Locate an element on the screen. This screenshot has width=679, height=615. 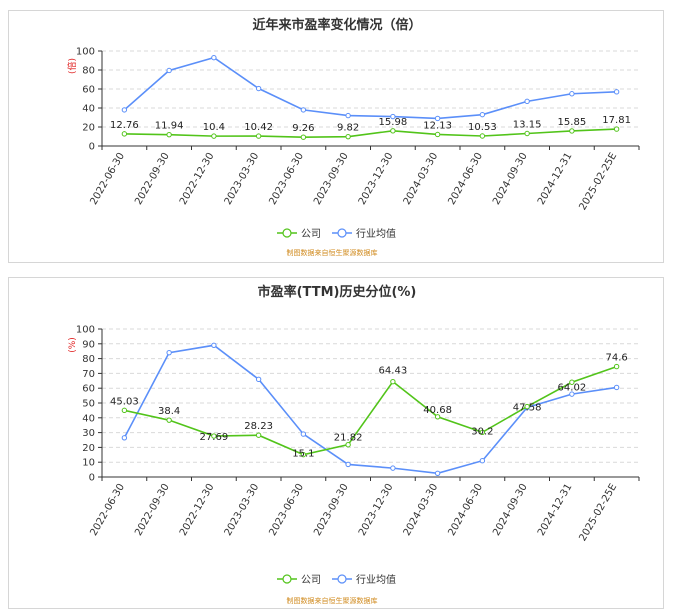
data-label: 45.03 is located at coordinates (124, 401).